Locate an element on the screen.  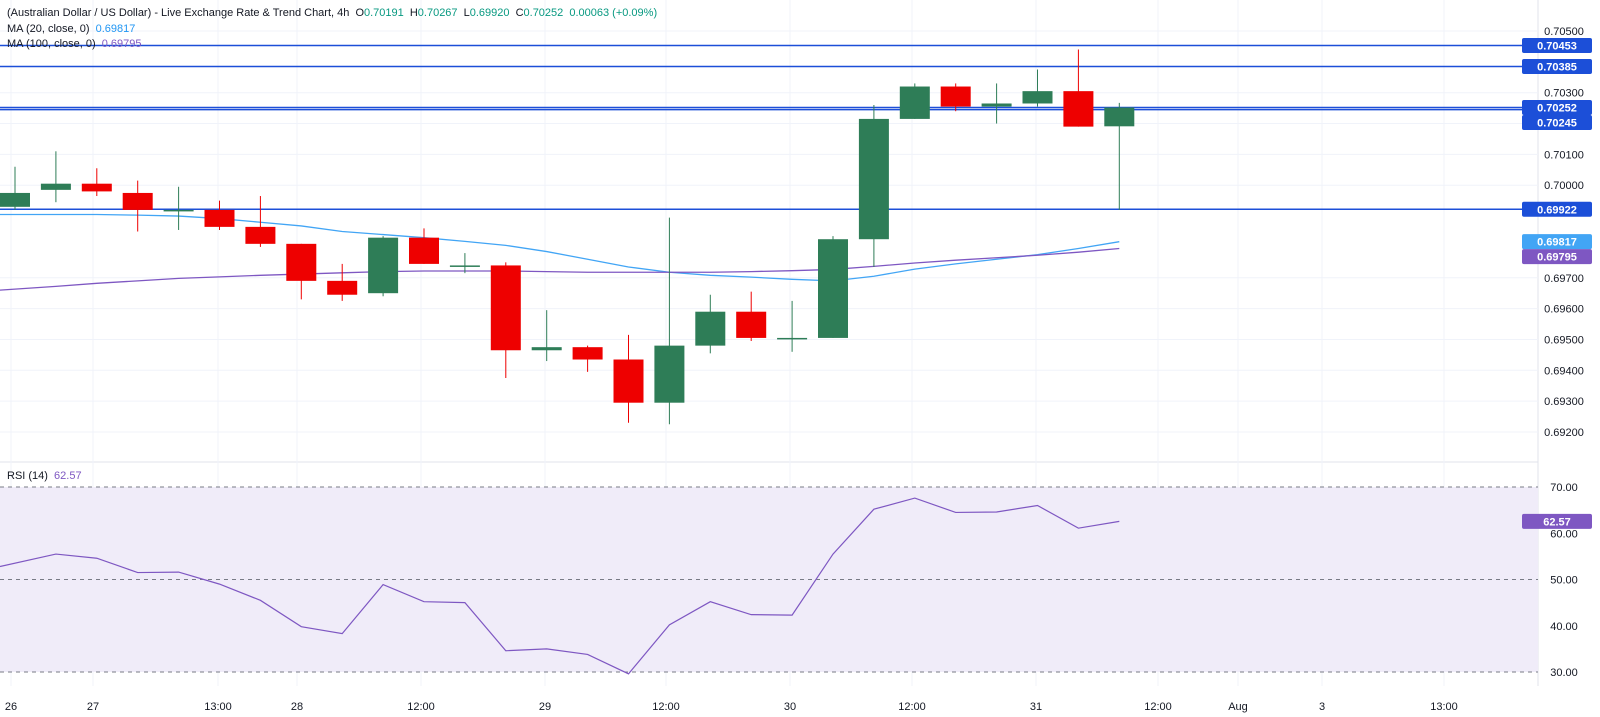
rsi-value: 62.57 is located at coordinates (68, 476).